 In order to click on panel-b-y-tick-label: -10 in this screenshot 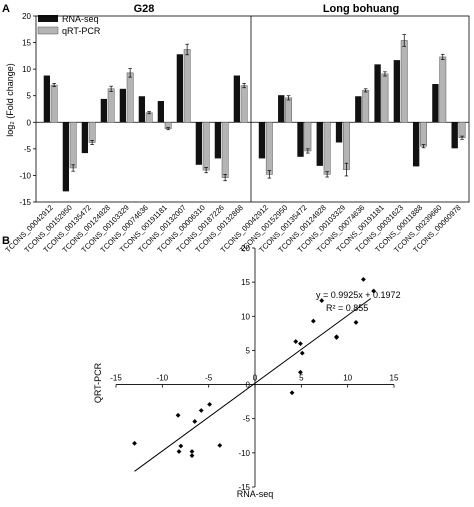, I will do `click(244, 453)`.